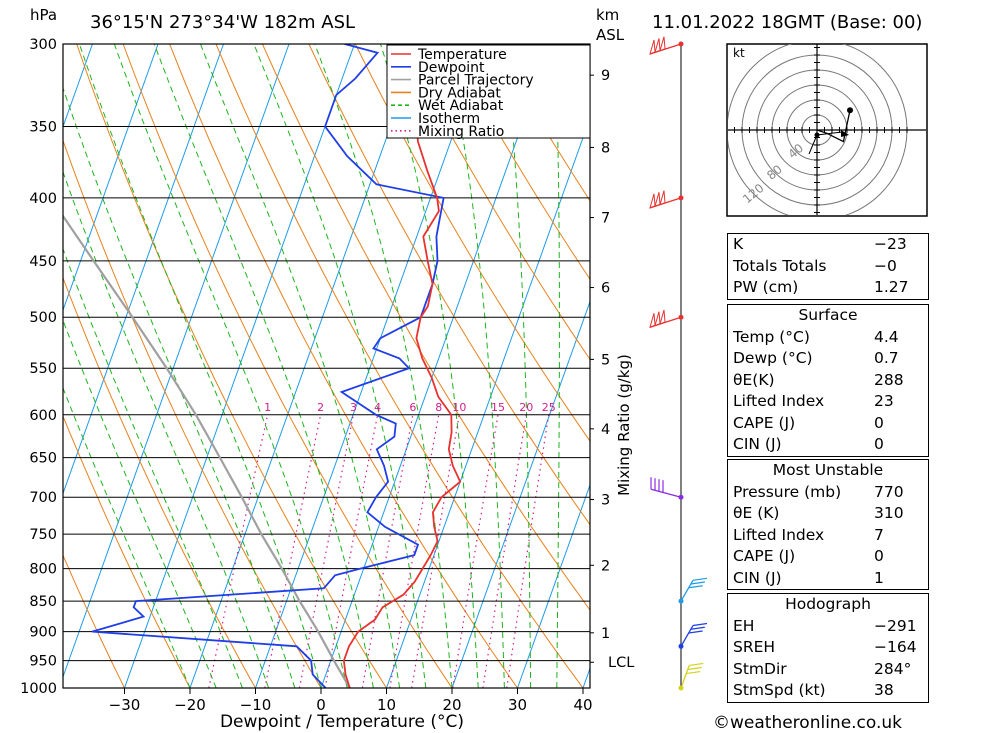 The height and width of the screenshot is (733, 1000). What do you see at coordinates (825, 625) in the screenshot?
I see `hodograph-row: EH −291` at bounding box center [825, 625].